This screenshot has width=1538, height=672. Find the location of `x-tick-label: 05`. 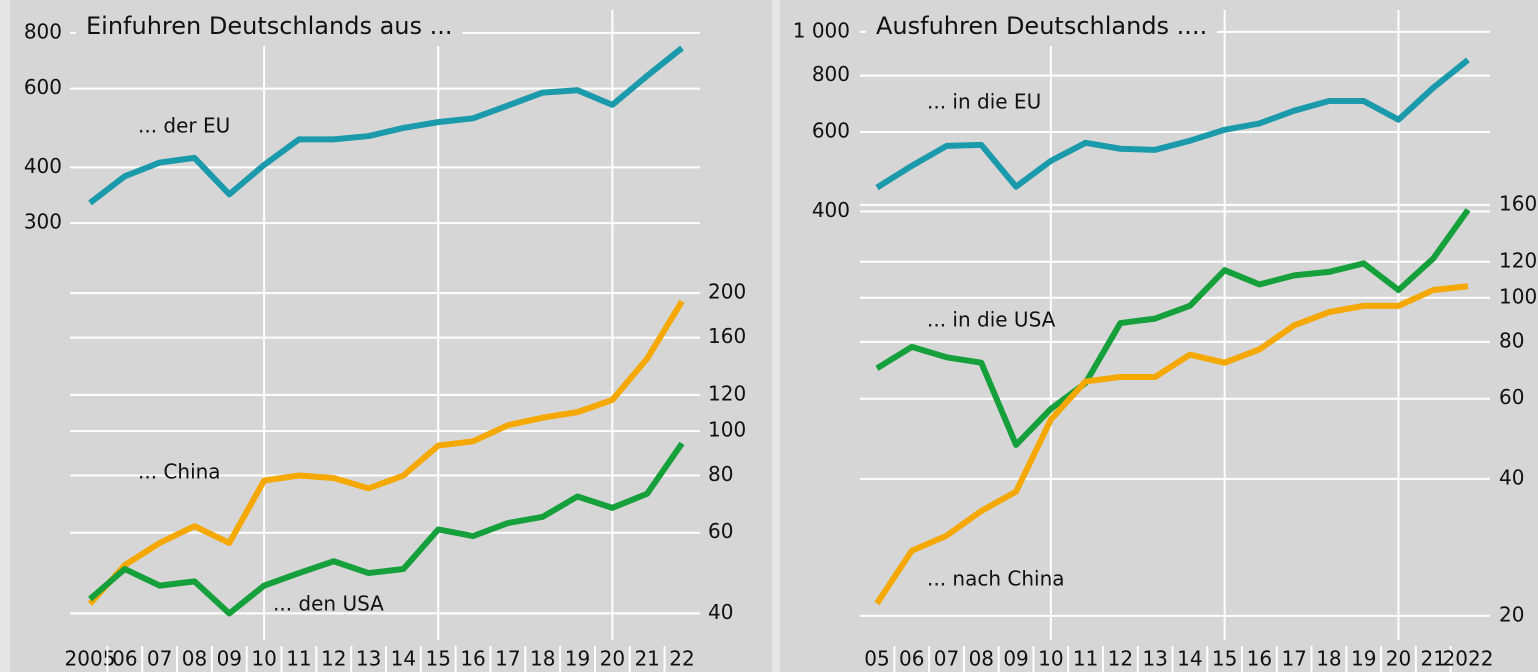

x-tick-label: 05 is located at coordinates (876, 659).